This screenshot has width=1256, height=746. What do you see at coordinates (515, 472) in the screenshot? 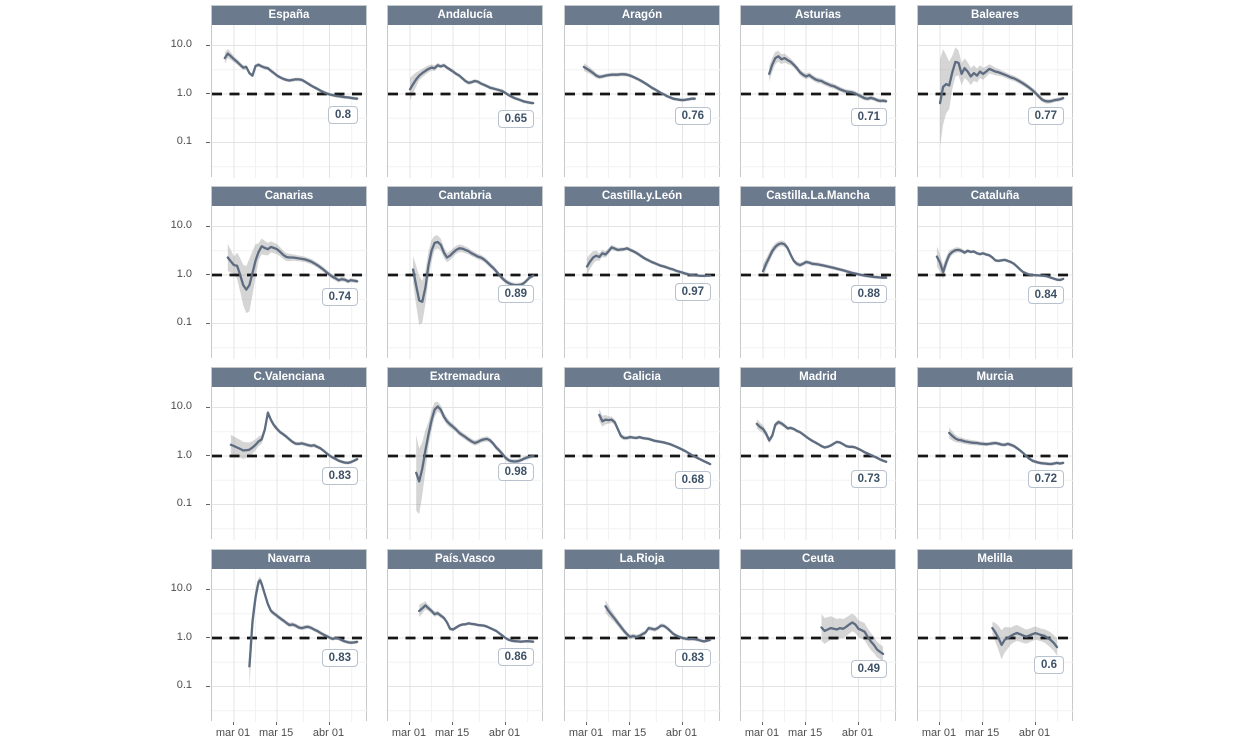
I see `r-value-badge: 0.98` at bounding box center [515, 472].